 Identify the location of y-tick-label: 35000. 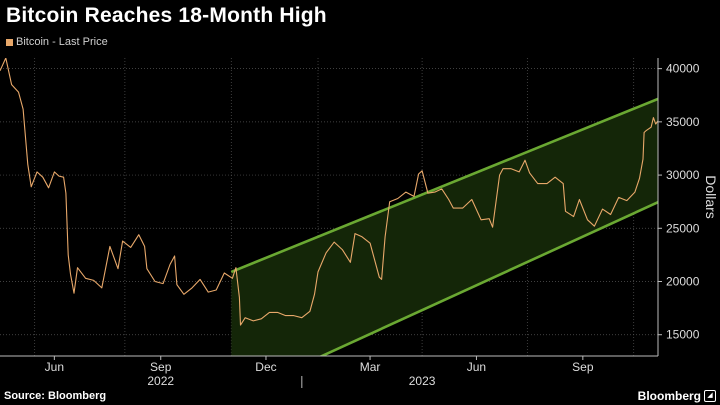
(683, 122).